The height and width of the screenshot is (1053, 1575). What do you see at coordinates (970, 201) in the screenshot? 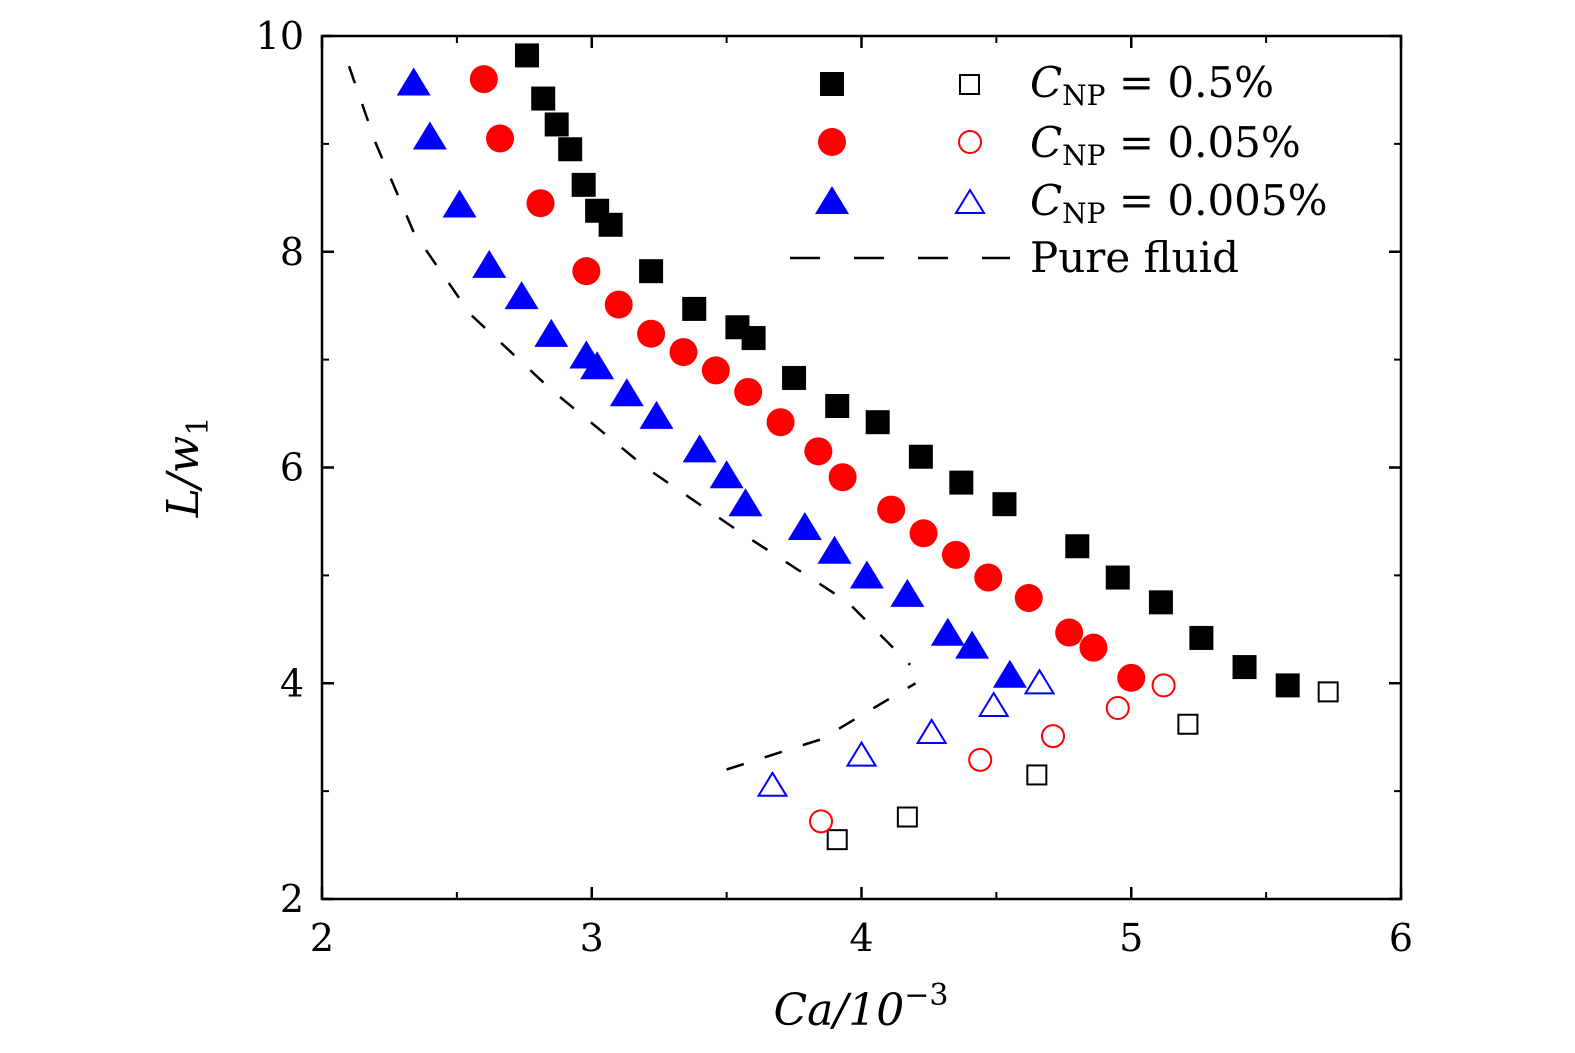
I see `legend-marker-open-triangle` at bounding box center [970, 201].